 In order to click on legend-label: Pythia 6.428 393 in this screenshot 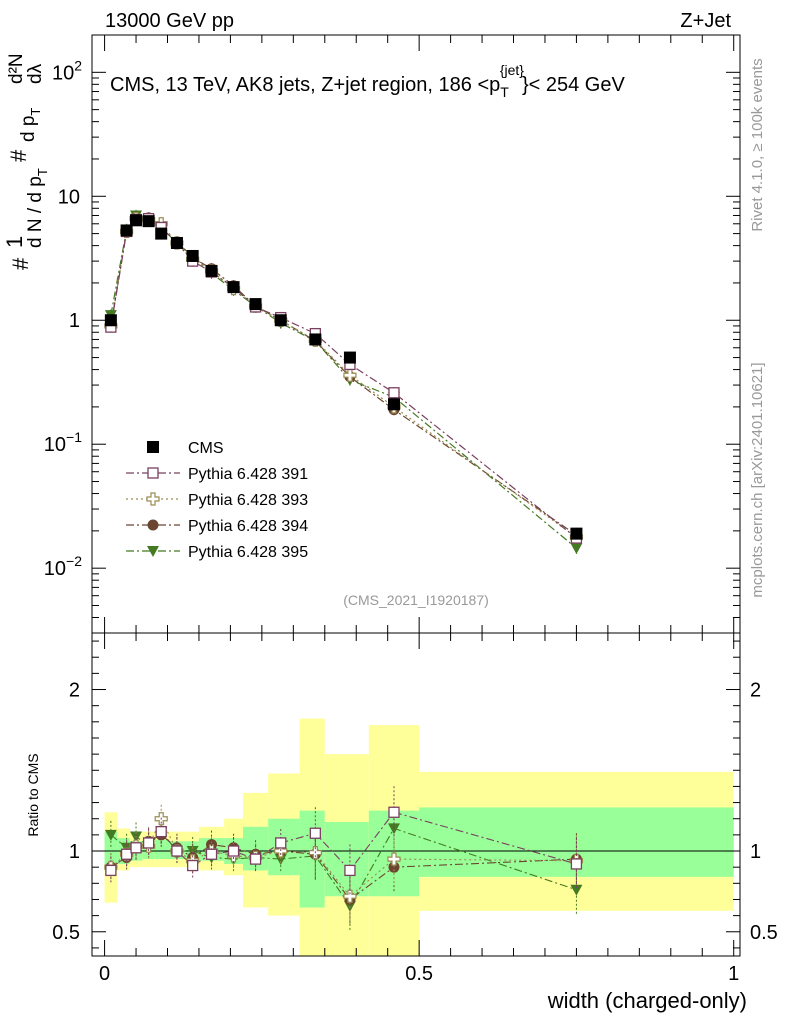, I will do `click(248, 500)`.